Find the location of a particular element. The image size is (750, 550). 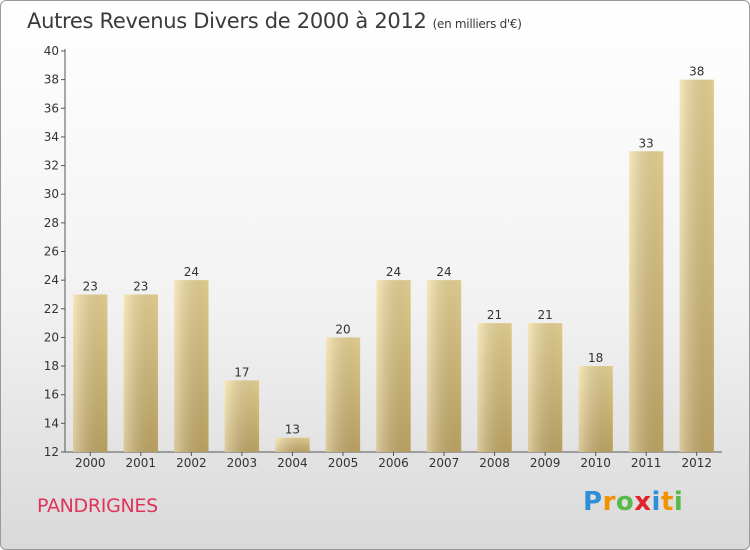

y-tick-label: 34 is located at coordinates (51, 137).